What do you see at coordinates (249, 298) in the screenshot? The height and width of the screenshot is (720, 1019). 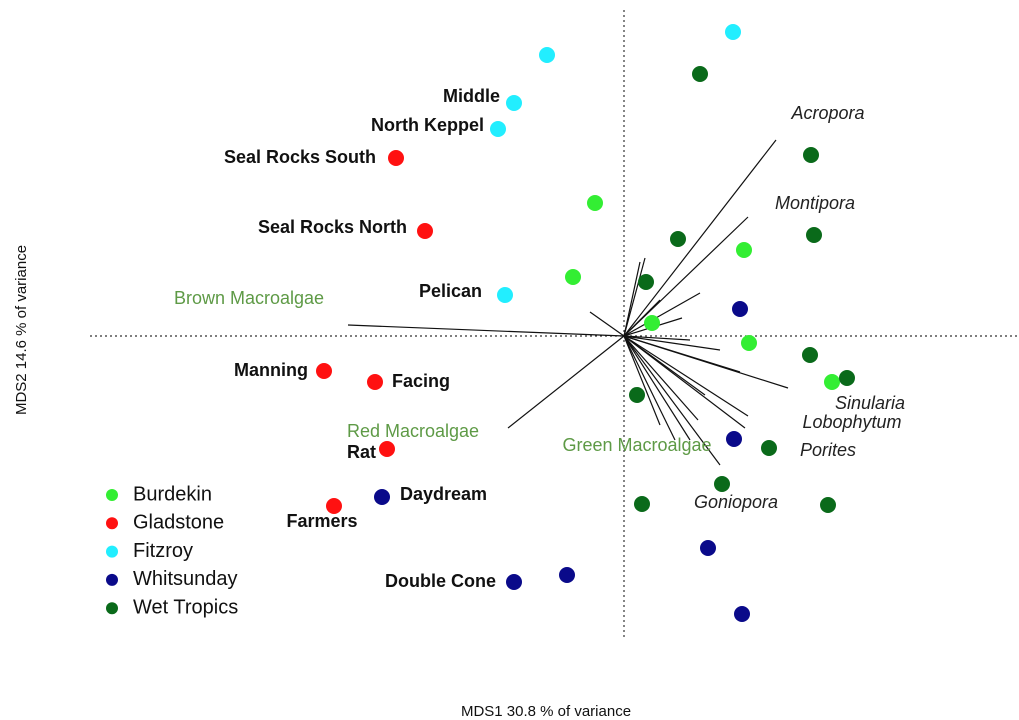 I see `vector-label: Brown Macroalgae` at bounding box center [249, 298].